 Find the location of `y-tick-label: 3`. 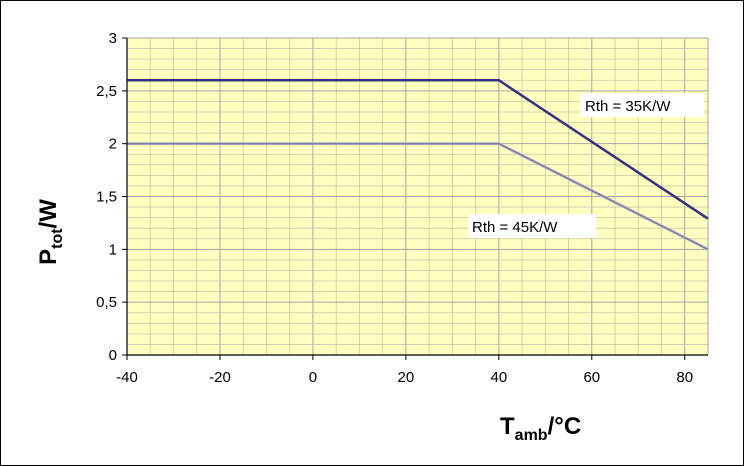

y-tick-label: 3 is located at coordinates (113, 38).